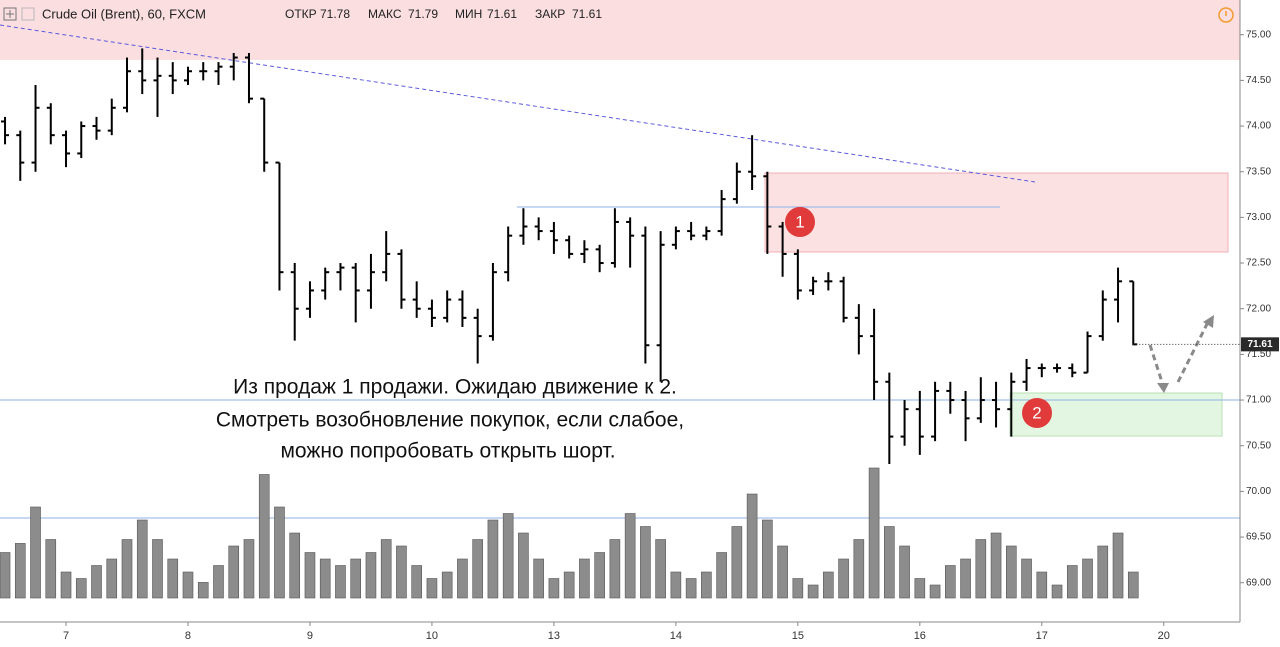 Image resolution: width=1280 pixels, height=647 pixels. Describe the element at coordinates (423, 14) in the screenshot. I see `high-value: 71.79` at that location.